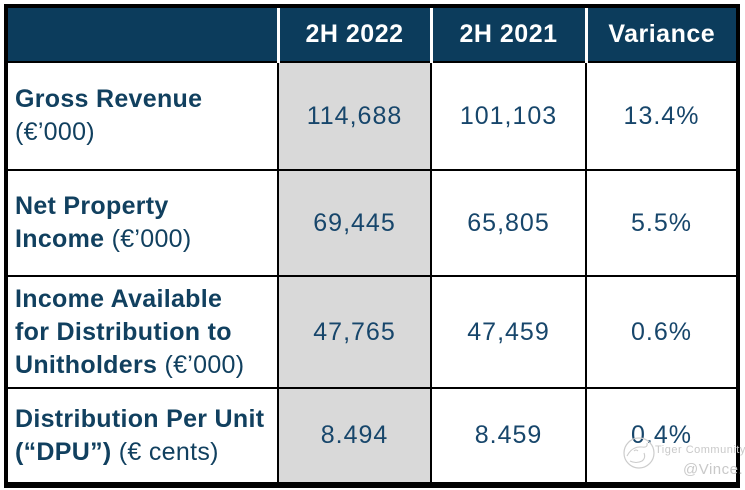 The image size is (745, 490). I want to click on variance-cell: 5.5%, so click(660, 223).